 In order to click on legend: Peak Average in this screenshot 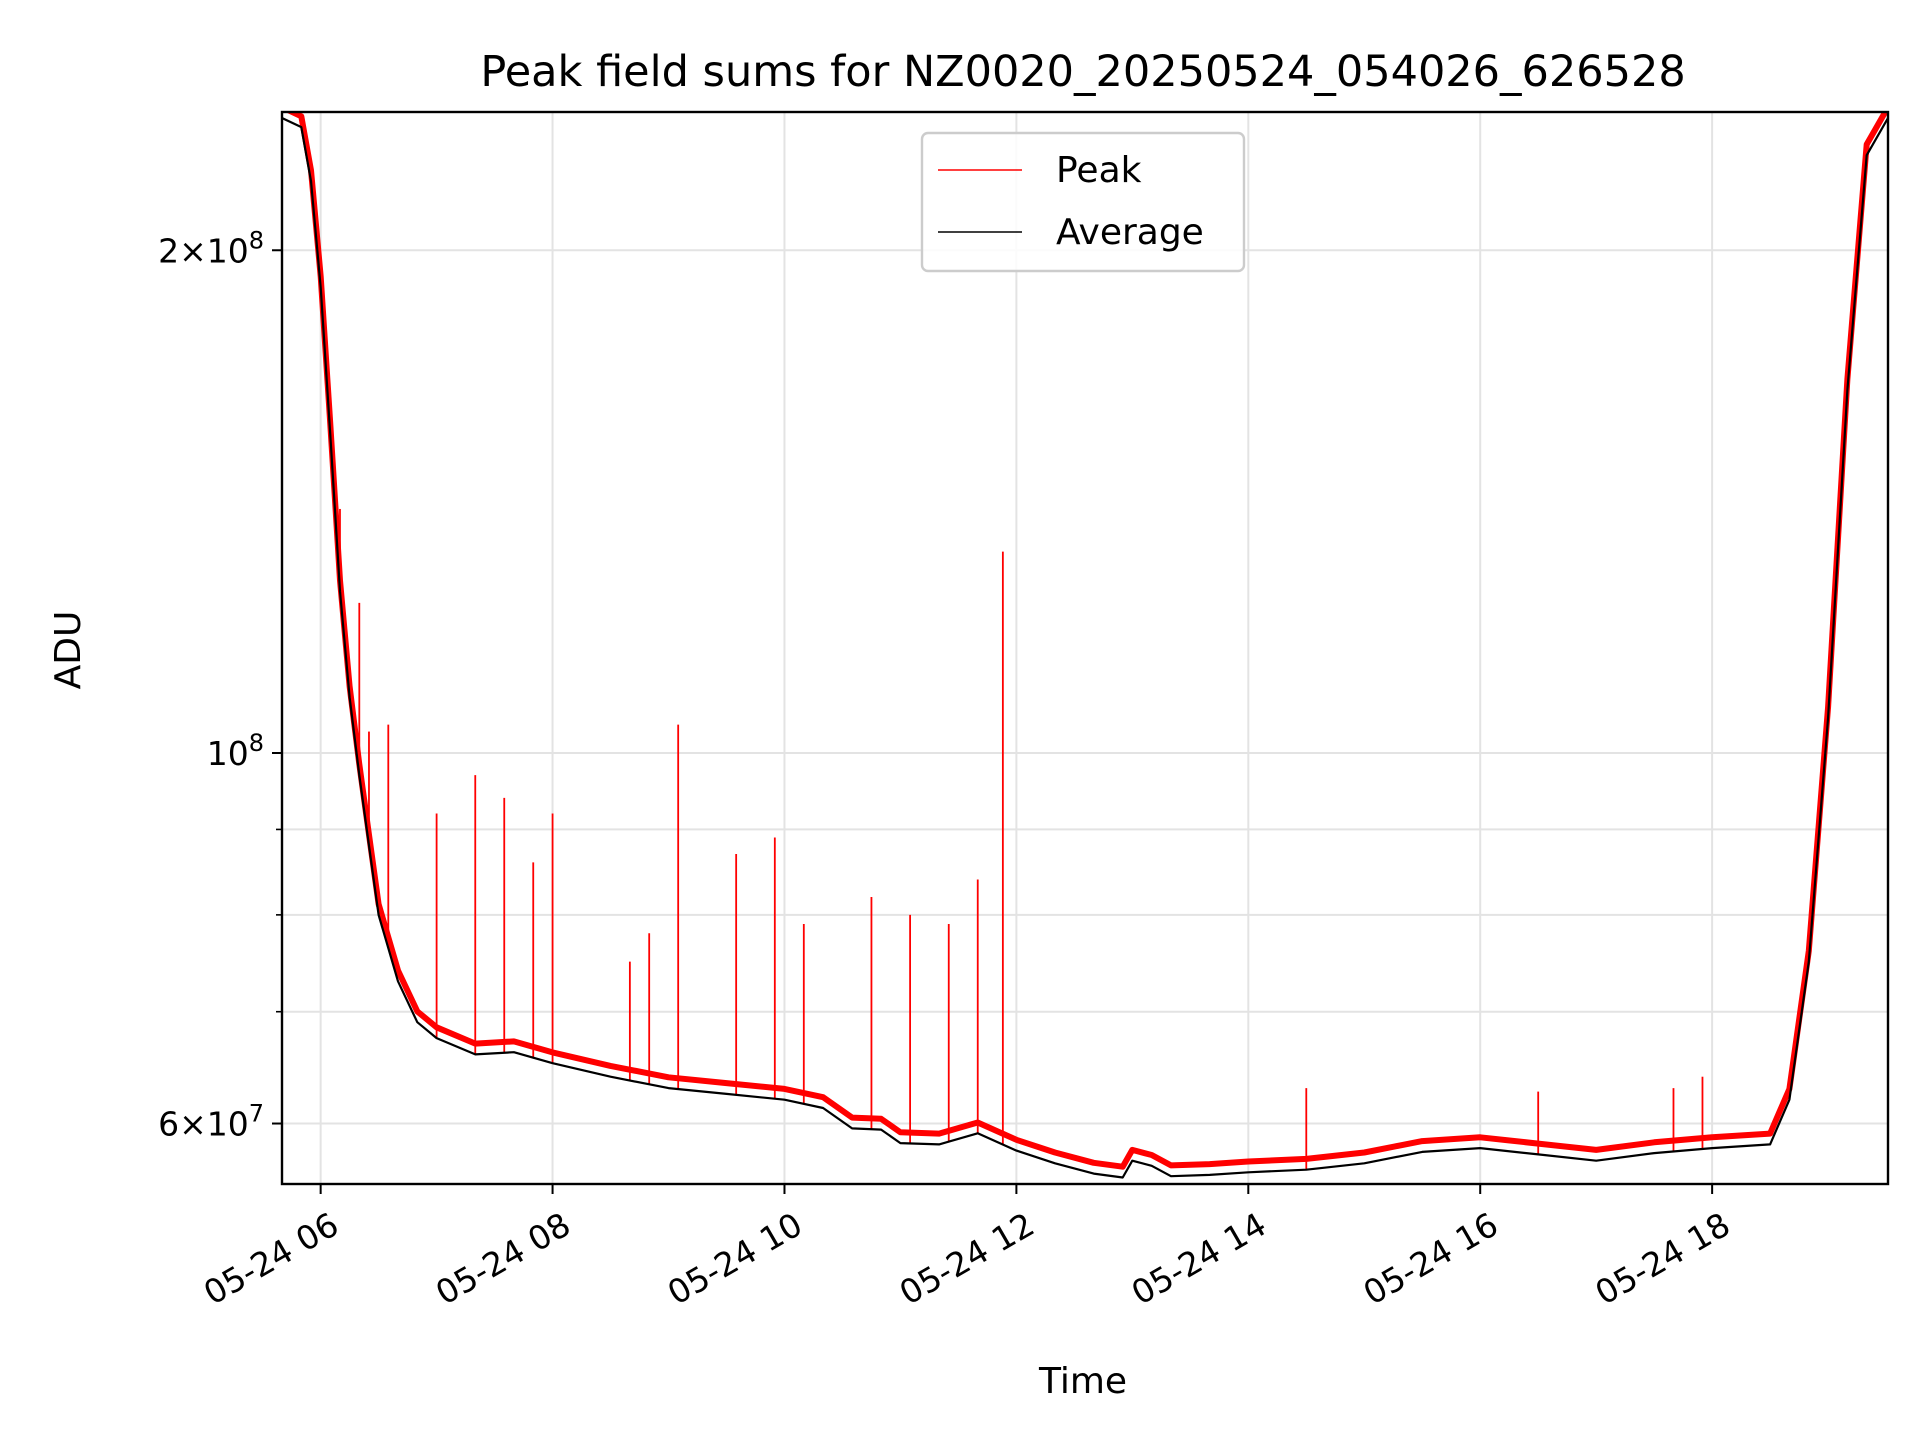, I will do `click(1083, 202)`.